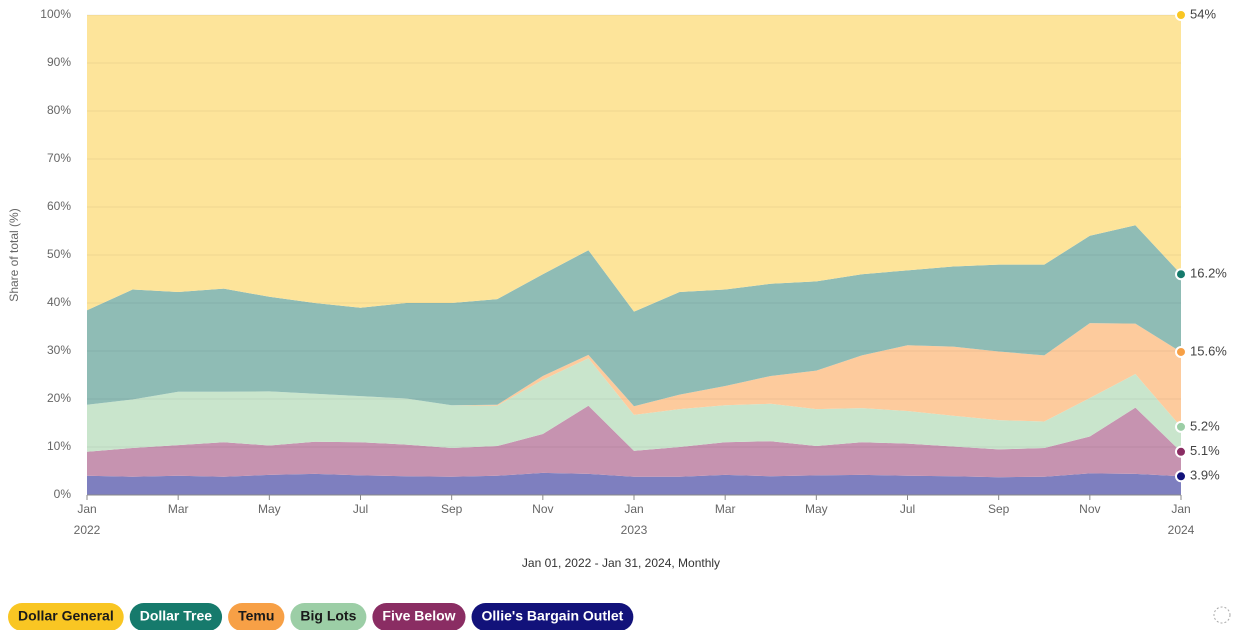 Image resolution: width=1234 pixels, height=630 pixels. What do you see at coordinates (1205, 425) in the screenshot?
I see `end-label: 5.2%` at bounding box center [1205, 425].